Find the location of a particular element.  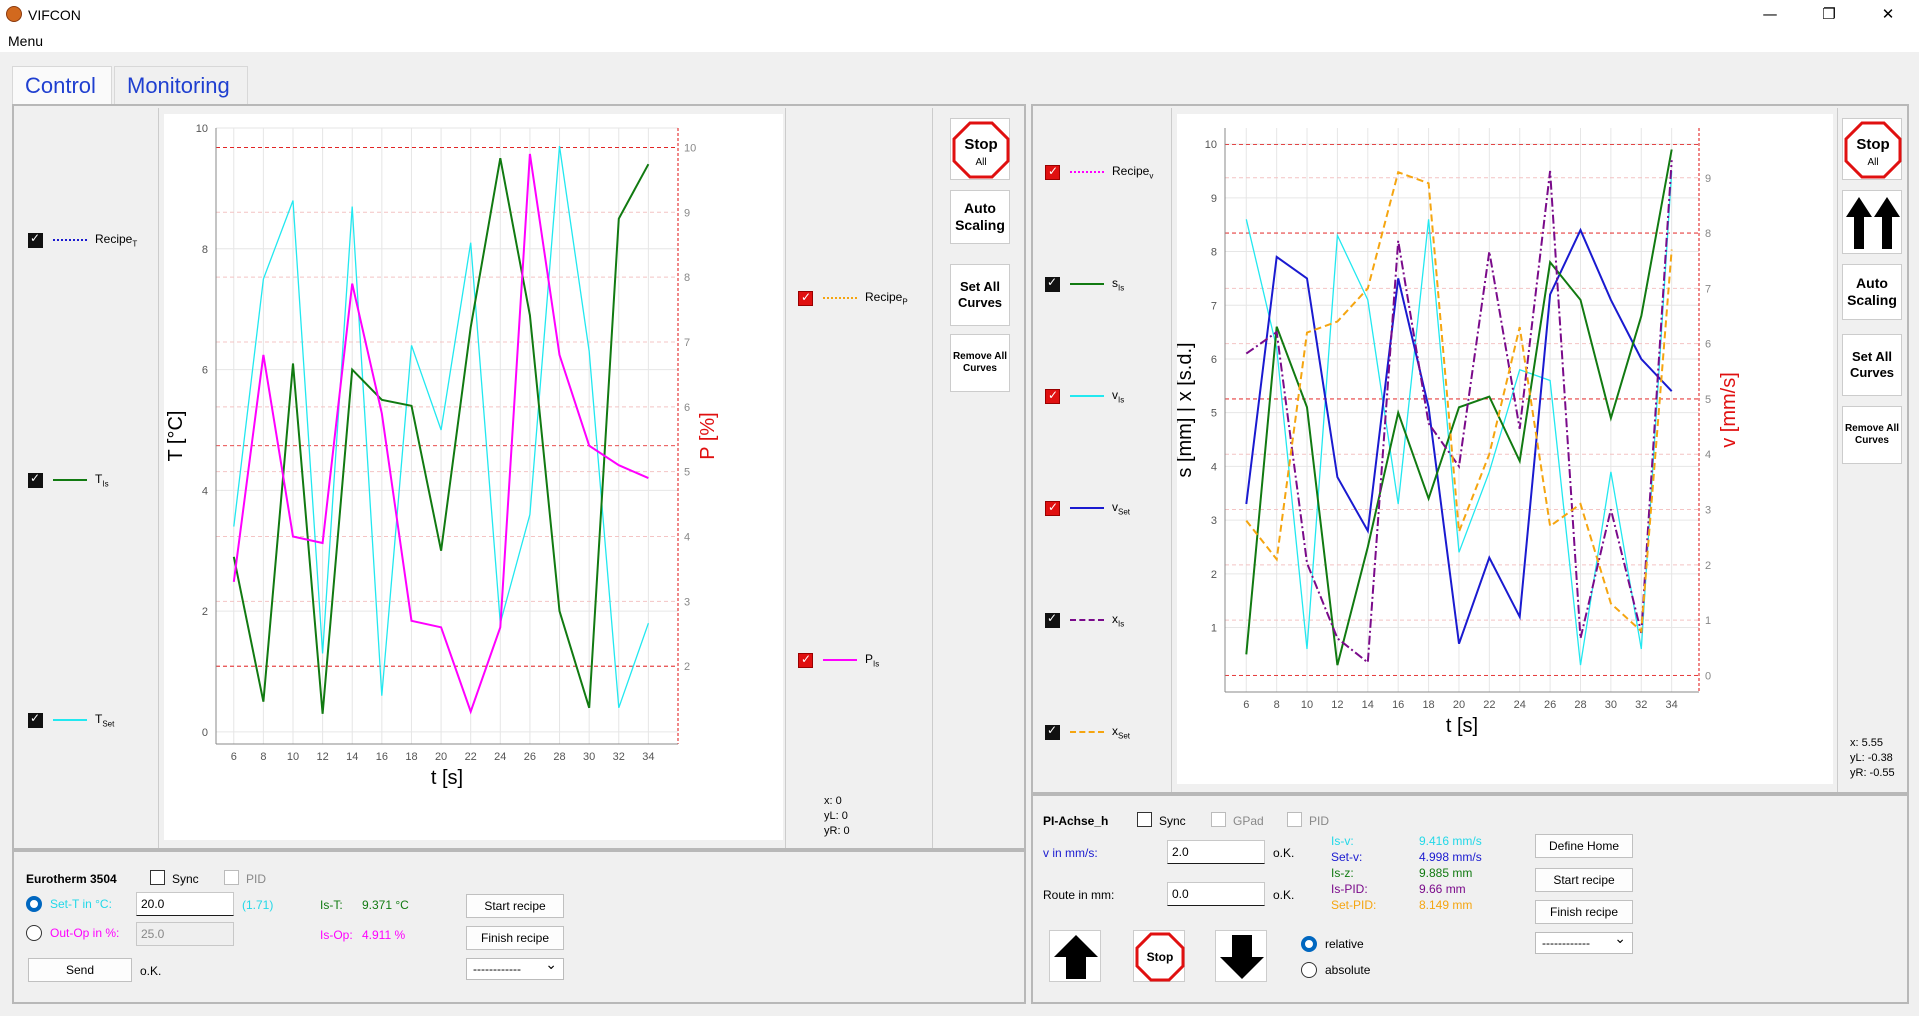

y-right-tick-label: 0 is located at coordinates (1708, 676).